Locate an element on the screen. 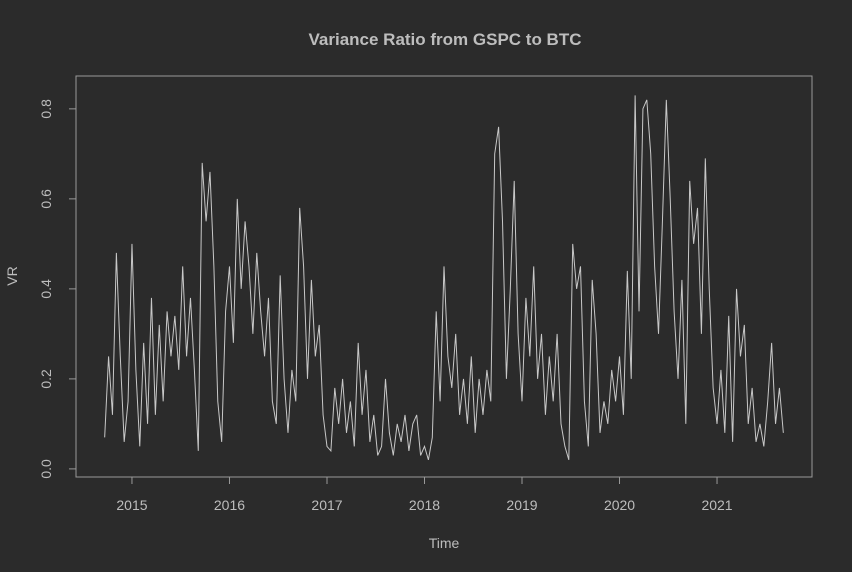  x-tick-label: 2016 is located at coordinates (229, 505).